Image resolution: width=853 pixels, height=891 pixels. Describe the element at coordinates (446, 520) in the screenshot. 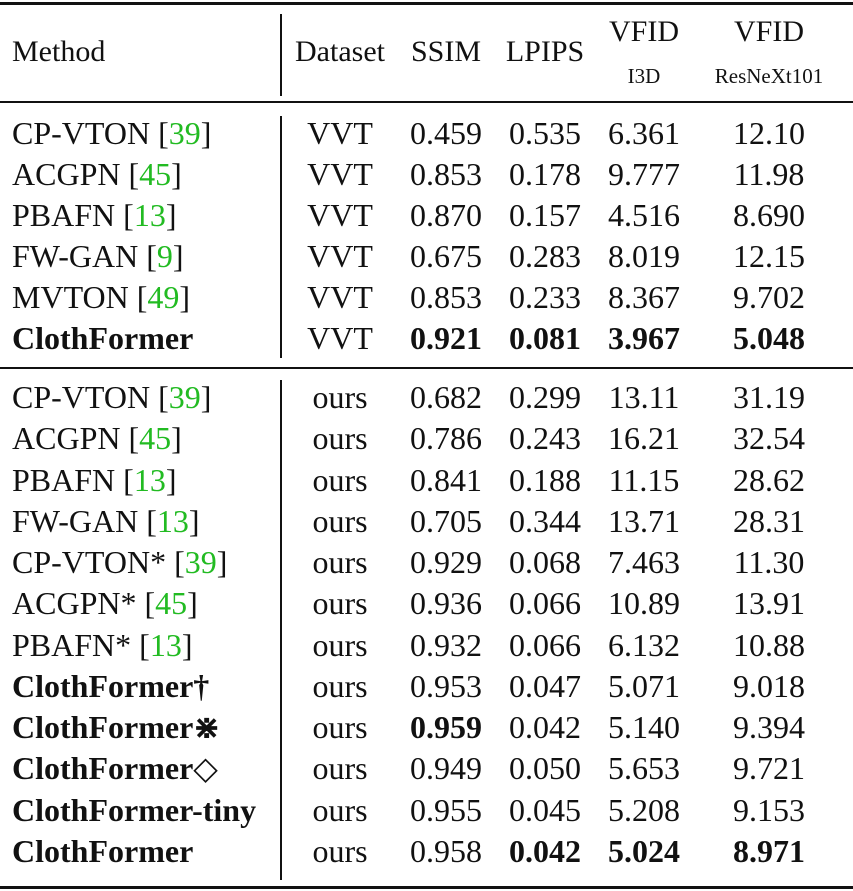

I see `ssim-cell: 0.705` at that location.